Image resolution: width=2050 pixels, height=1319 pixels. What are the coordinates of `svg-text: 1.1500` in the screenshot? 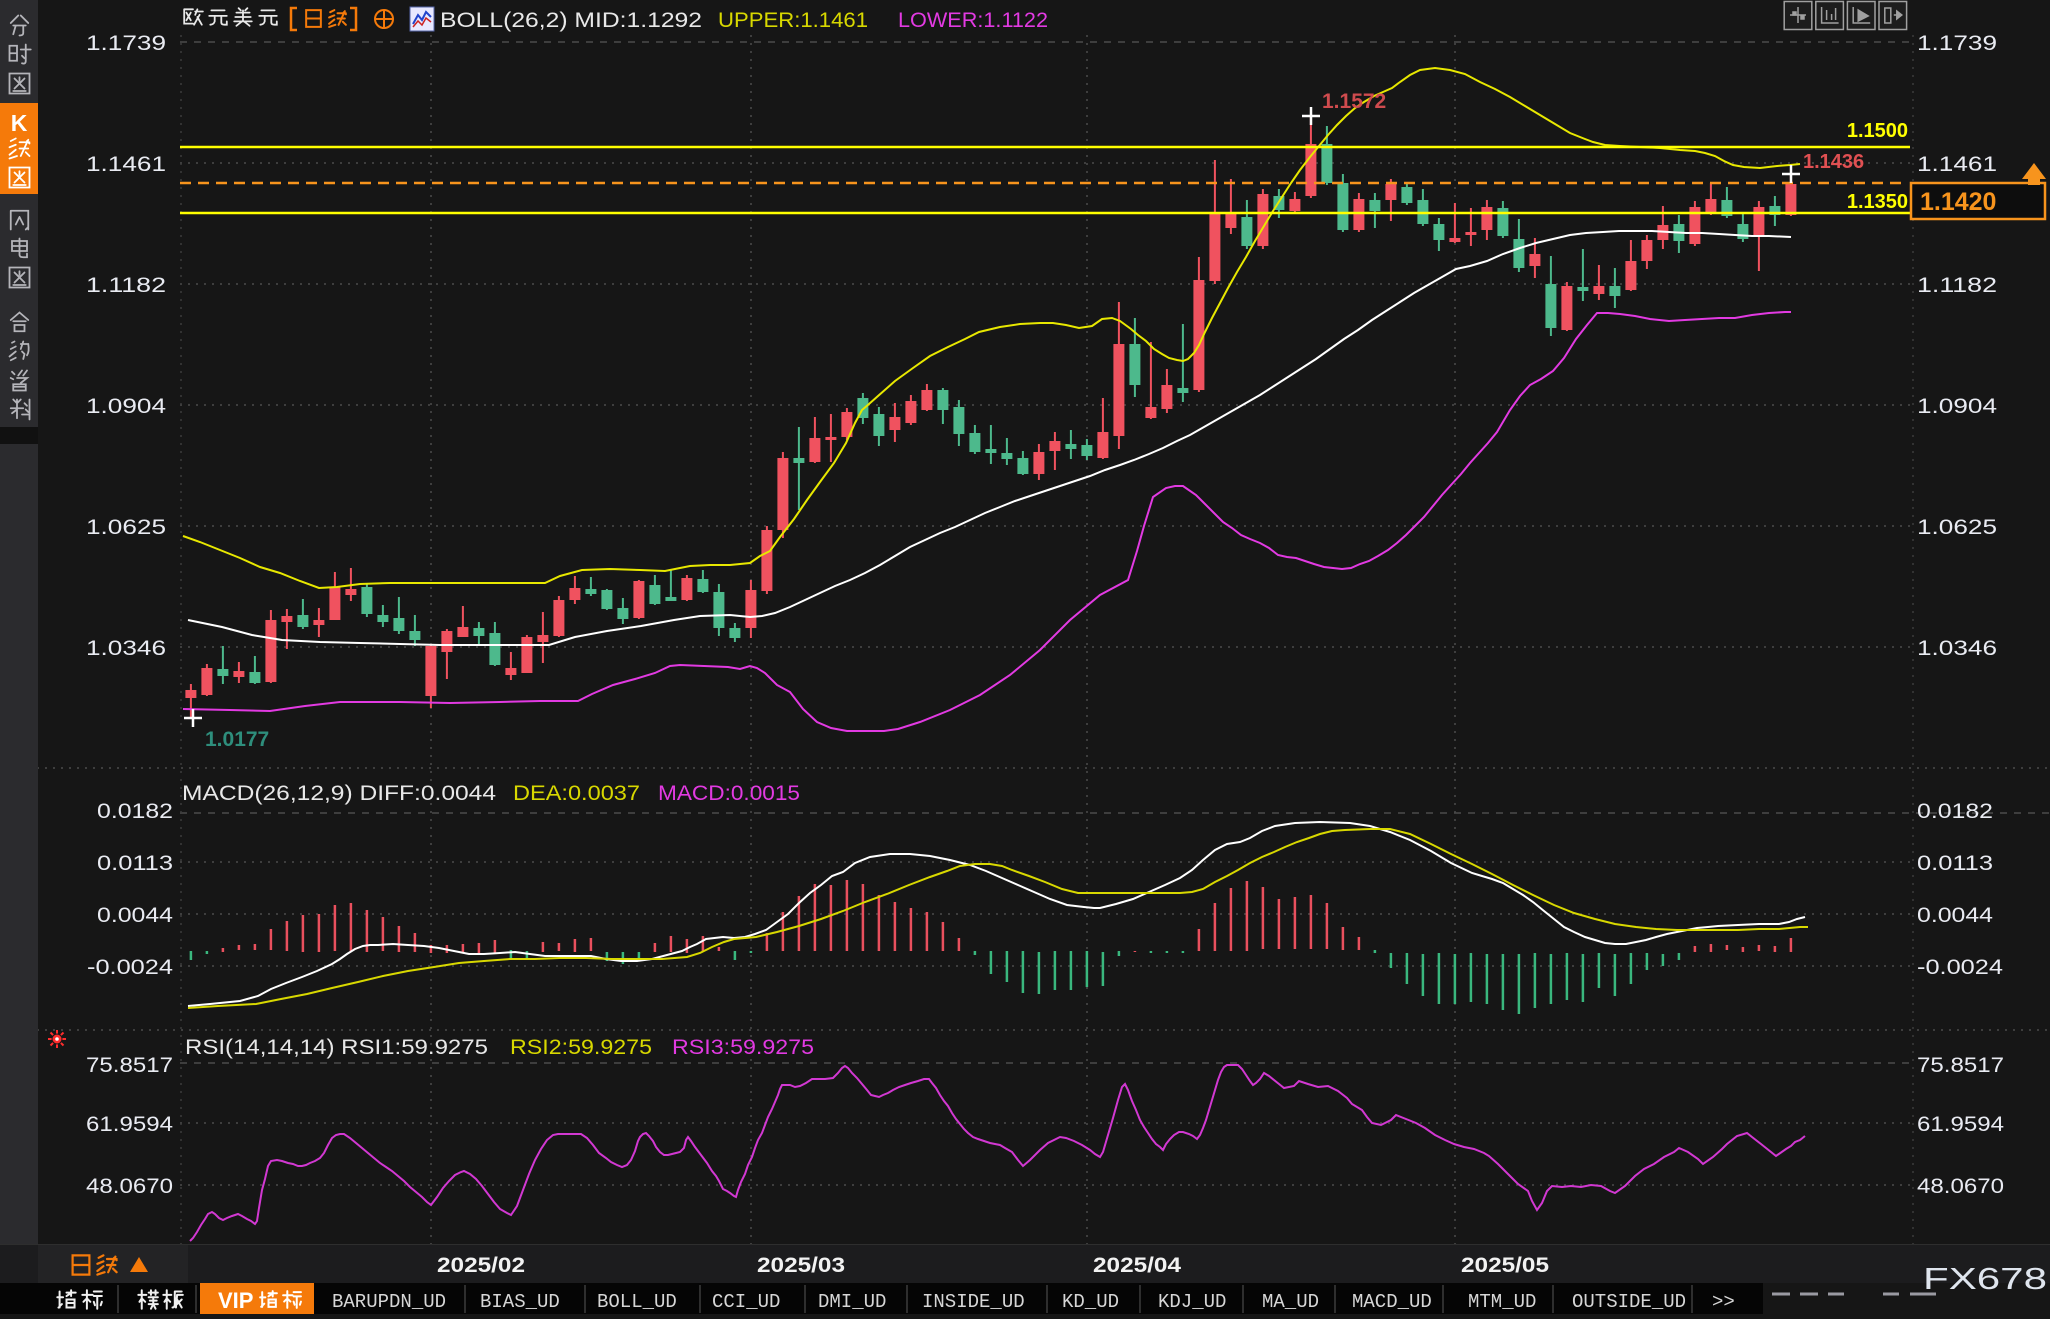 It's located at (1877, 131).